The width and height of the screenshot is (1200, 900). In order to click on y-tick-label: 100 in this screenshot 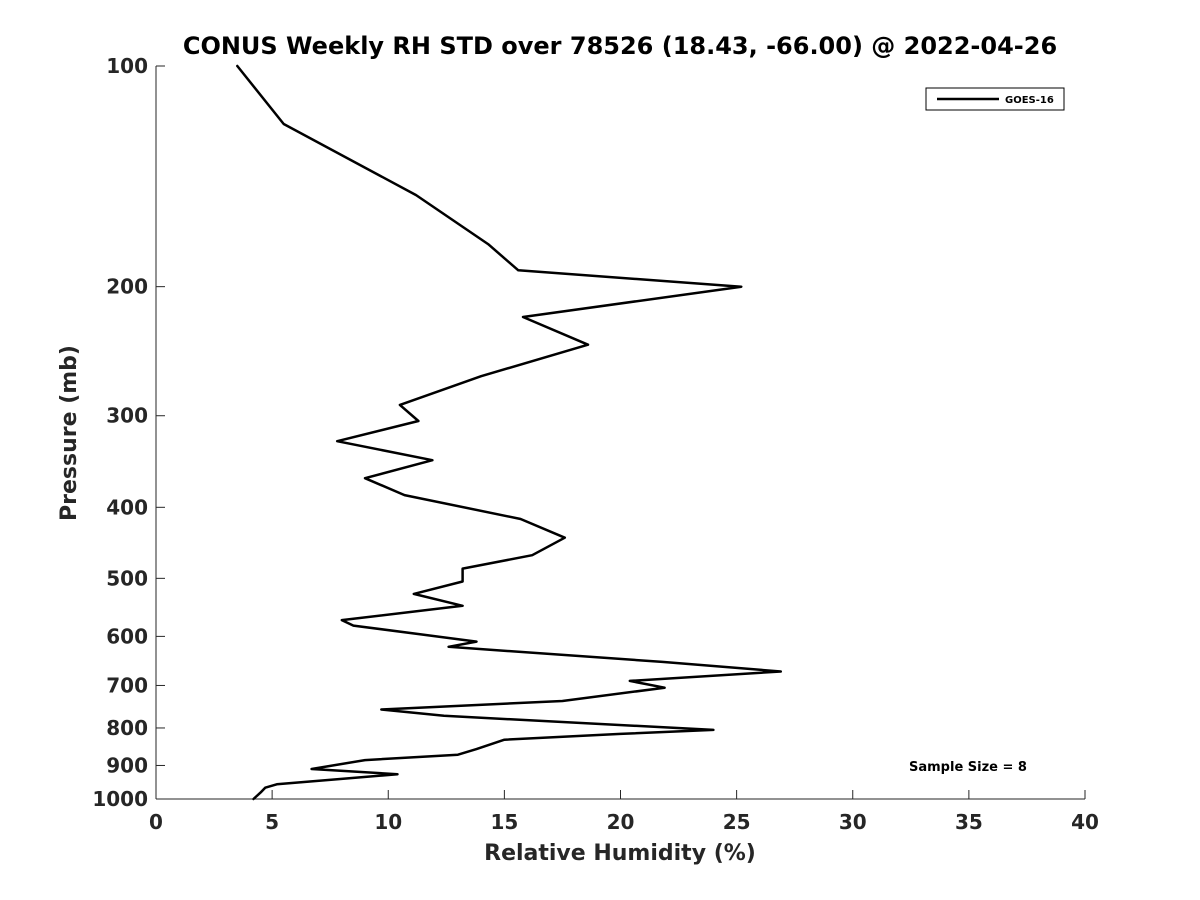, I will do `click(127, 66)`.